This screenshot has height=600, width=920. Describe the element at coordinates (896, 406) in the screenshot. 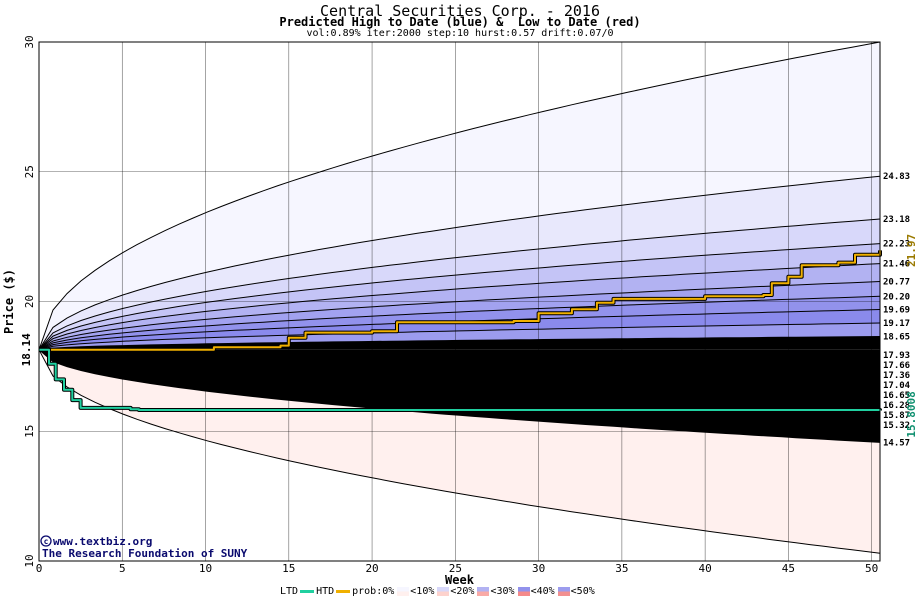

I see `low-level-label: 16.28` at that location.